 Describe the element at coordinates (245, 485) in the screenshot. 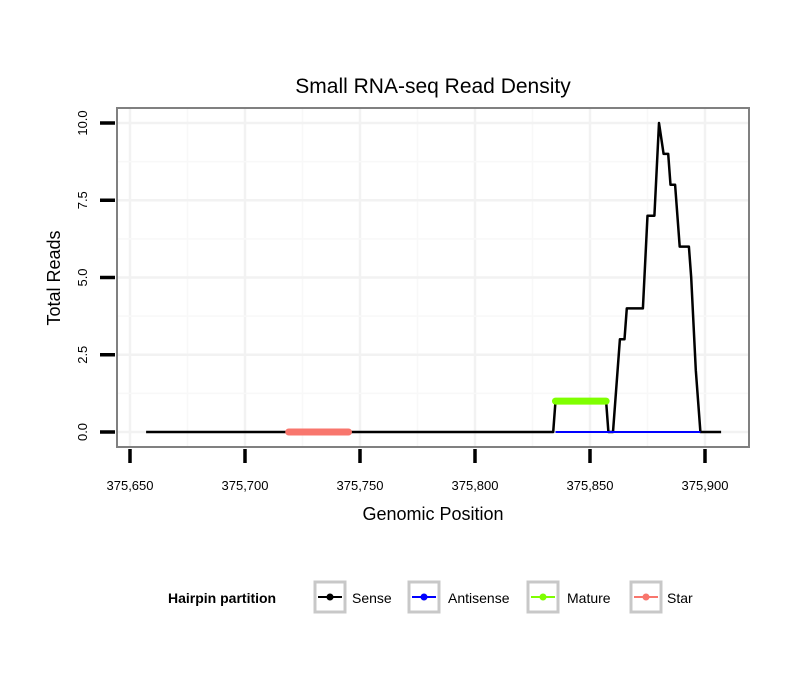

I see `x-tick-label: 375,700` at that location.